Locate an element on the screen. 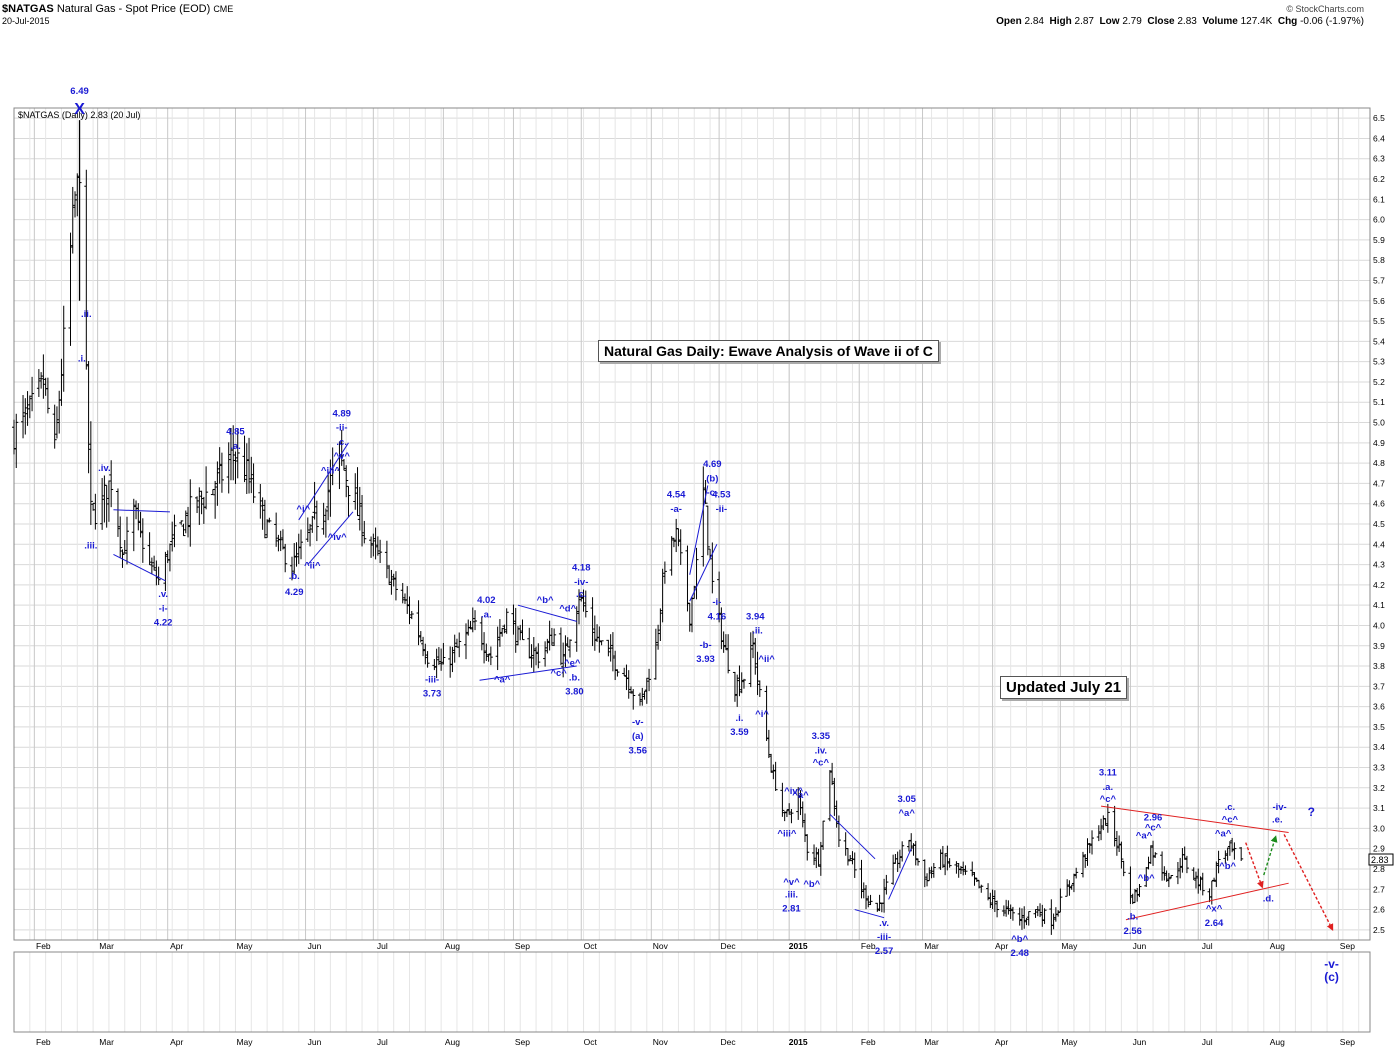 Image resolution: width=1400 pixels, height=1050 pixels. y-tick-label: 3.5 is located at coordinates (1379, 727).